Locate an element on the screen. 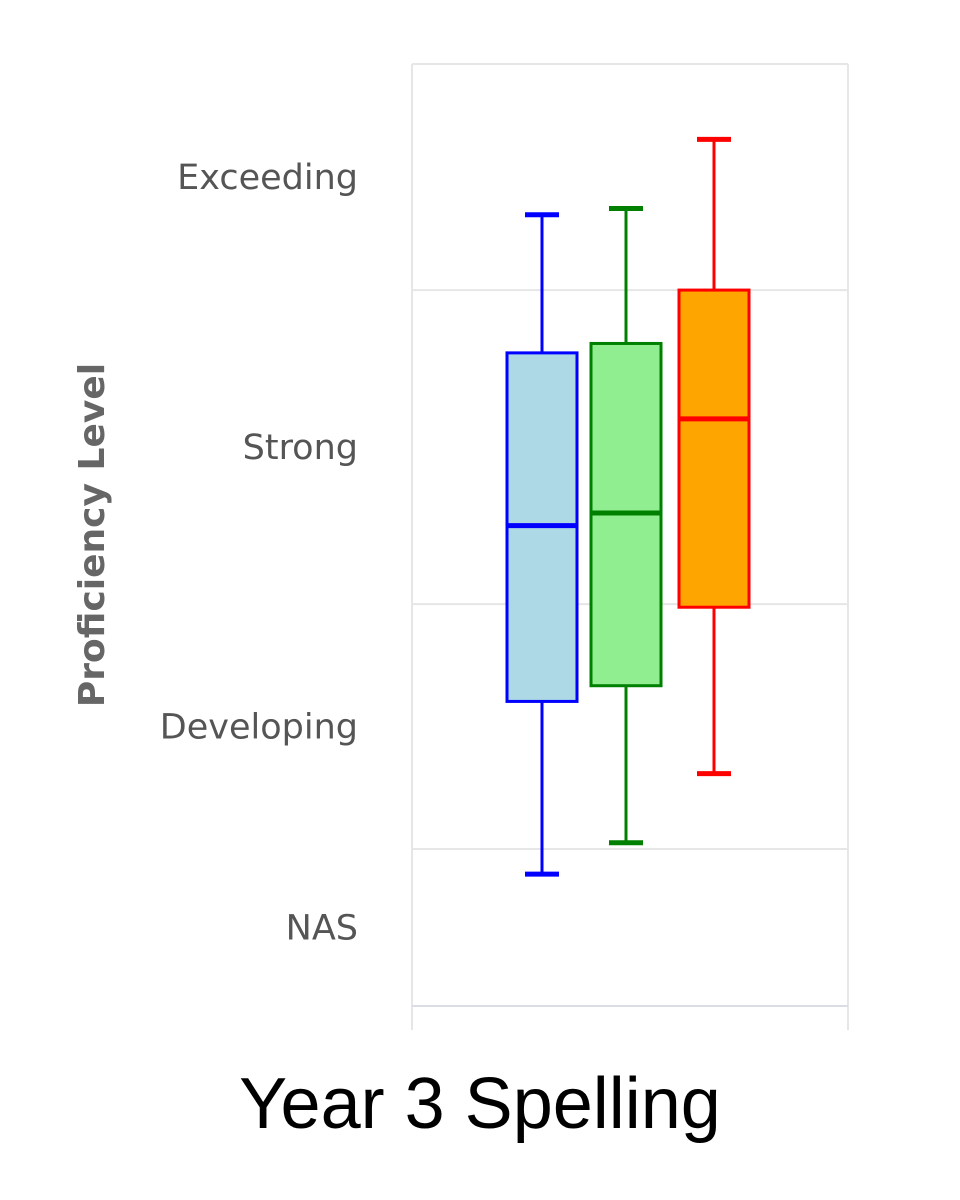 This screenshot has height=1200, width=960. y-tick-label: Developing is located at coordinates (259, 728).